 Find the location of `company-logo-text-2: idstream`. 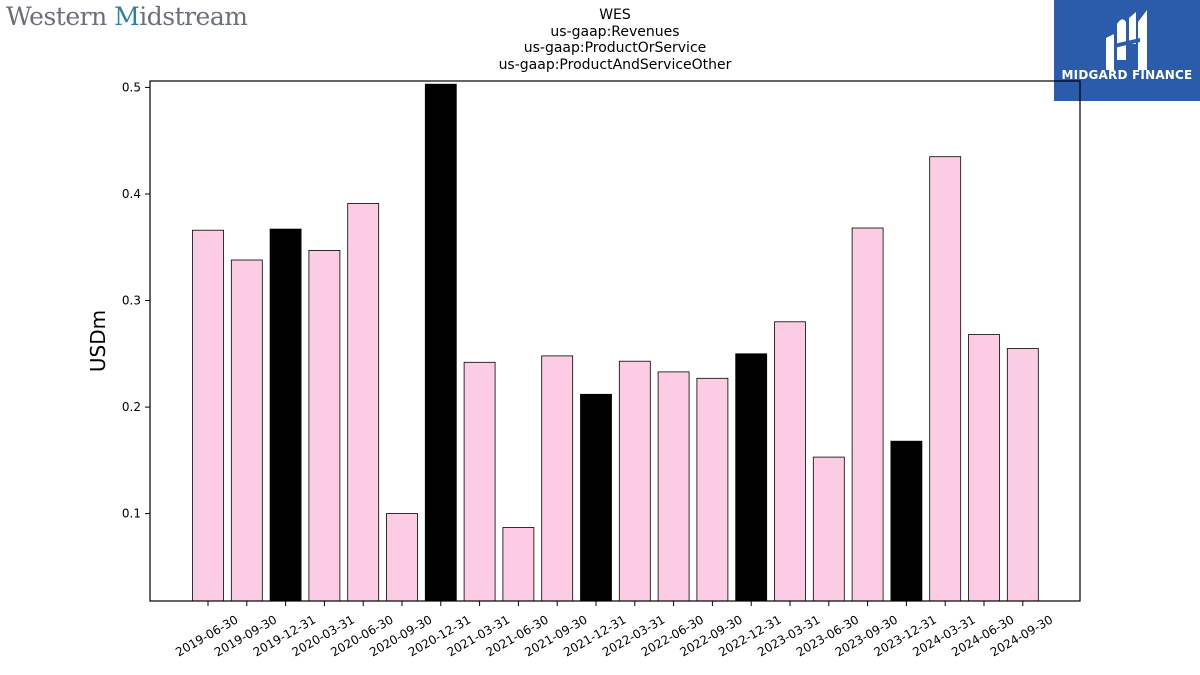

company-logo-text-2: idstream is located at coordinates (193, 16).